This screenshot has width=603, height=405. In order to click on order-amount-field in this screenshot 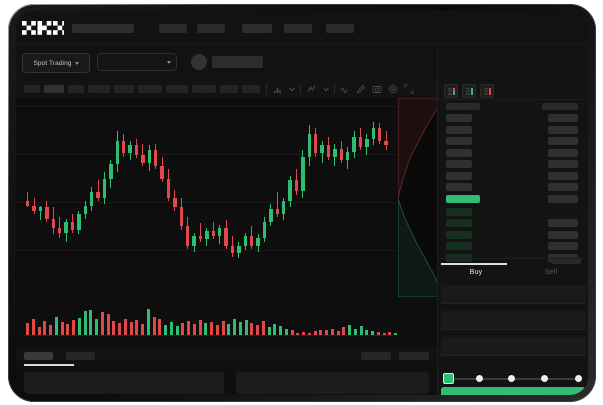, I will do `click(513, 320)`.